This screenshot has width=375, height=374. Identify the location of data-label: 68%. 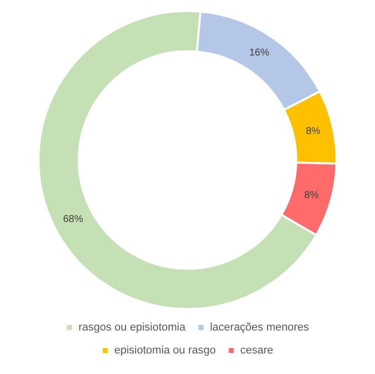
(73, 220).